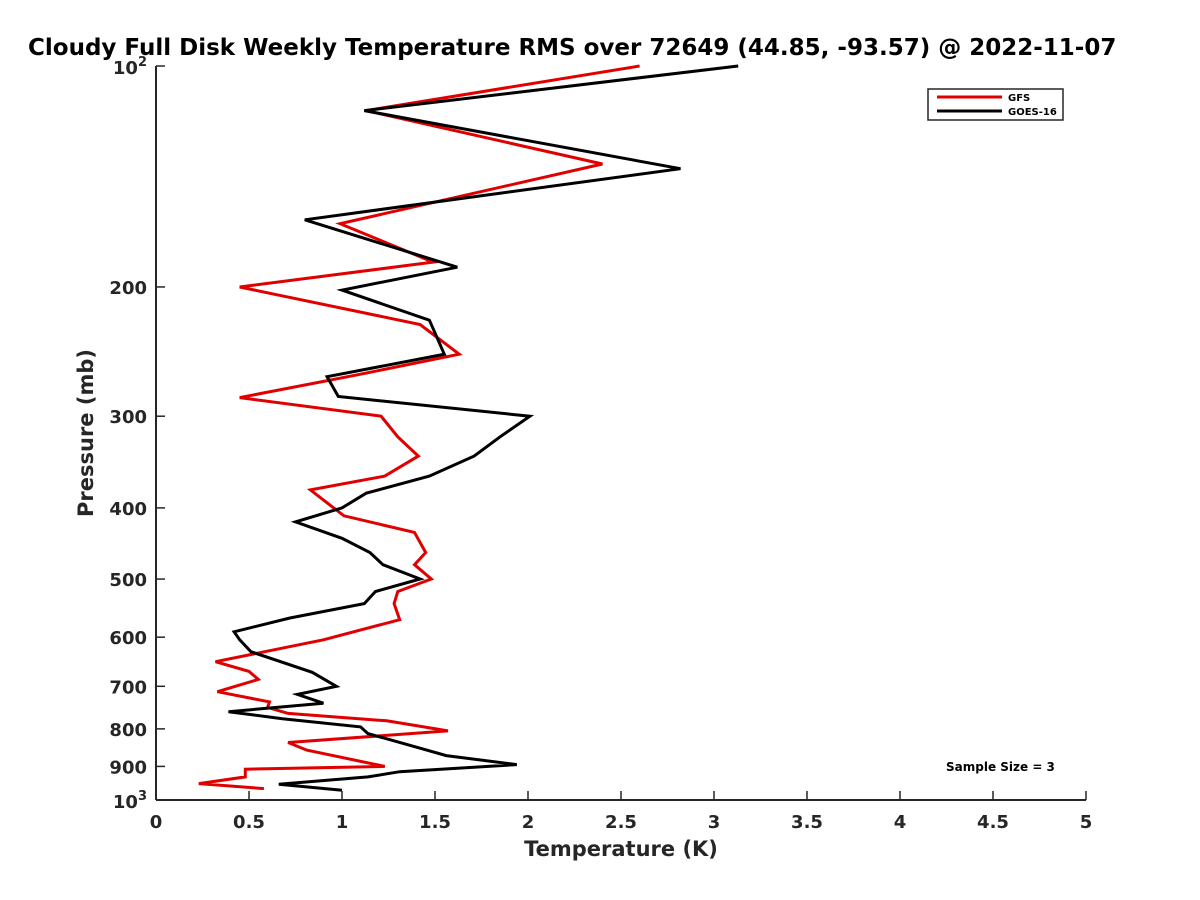 This screenshot has width=1200, height=900. Describe the element at coordinates (128, 580) in the screenshot. I see `y-tick-label: 500` at that location.